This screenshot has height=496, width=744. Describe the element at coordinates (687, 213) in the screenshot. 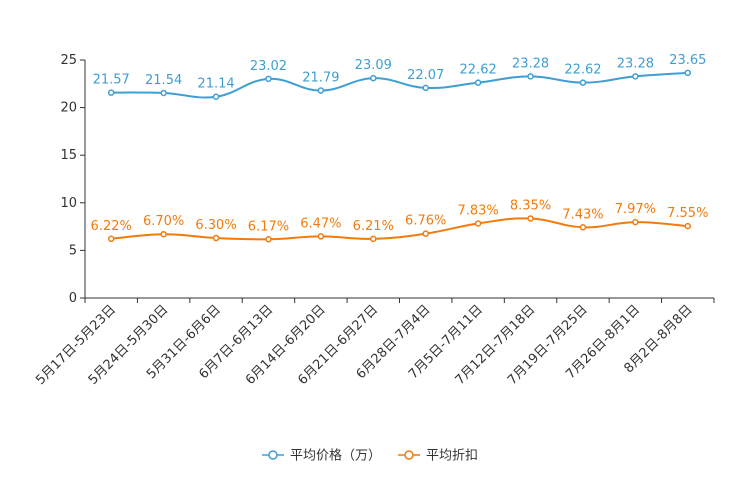

I see `data-label: 7.55%` at that location.